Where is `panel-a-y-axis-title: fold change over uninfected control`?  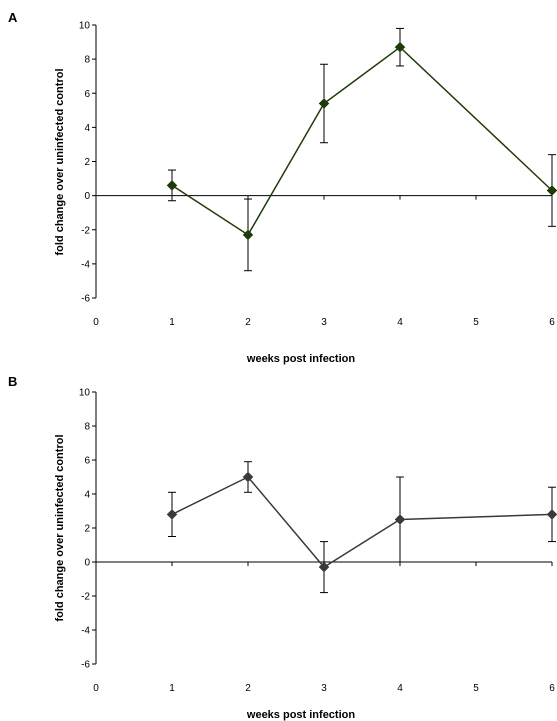
panel-a-y-axis-title: fold change over uninfected control is located at coordinates (60, 161).